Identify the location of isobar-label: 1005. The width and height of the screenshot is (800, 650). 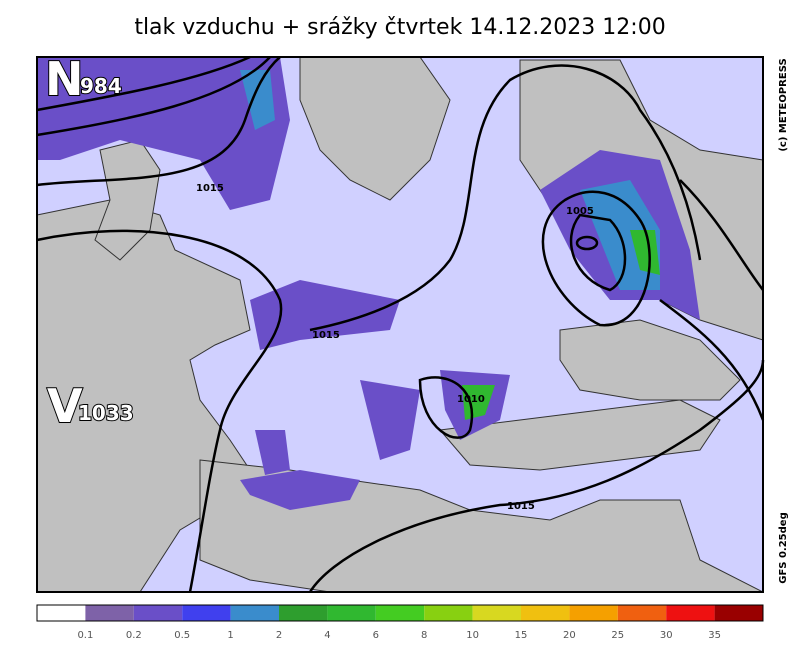
(580, 211).